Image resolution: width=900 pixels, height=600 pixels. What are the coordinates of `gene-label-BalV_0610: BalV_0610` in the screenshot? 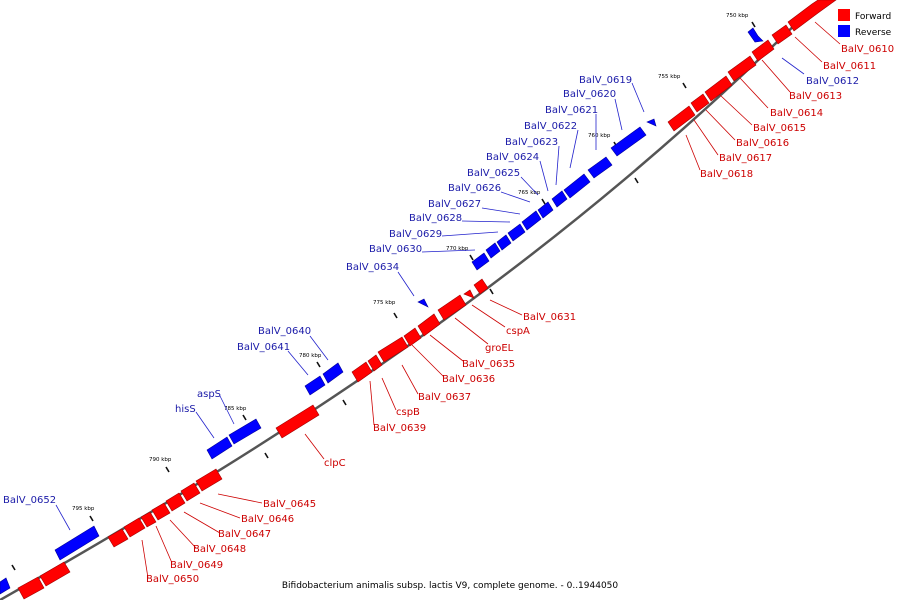 It's located at (867, 49).